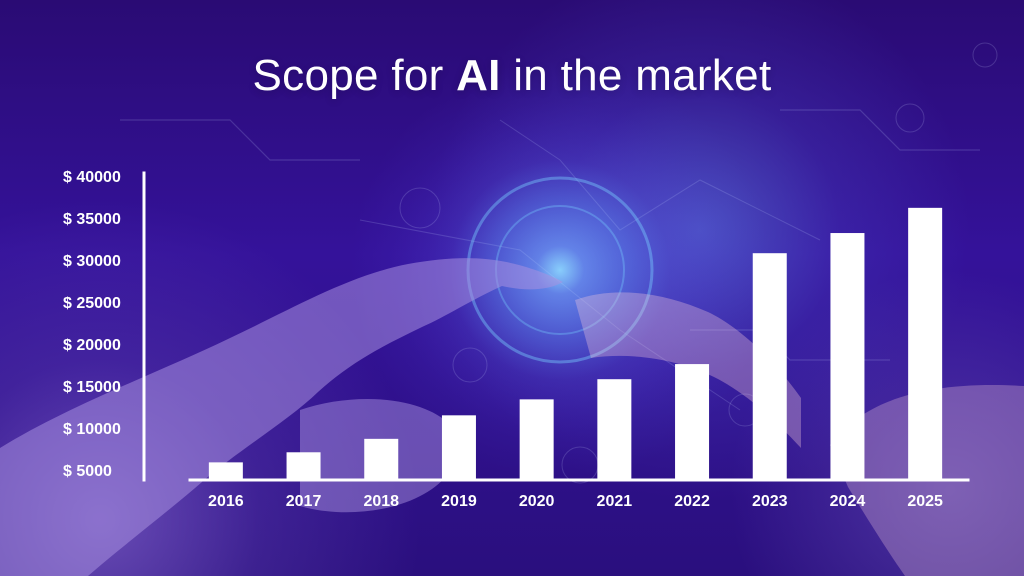 This screenshot has width=1024, height=576. What do you see at coordinates (536, 439) in the screenshot?
I see `bar-2020` at bounding box center [536, 439].